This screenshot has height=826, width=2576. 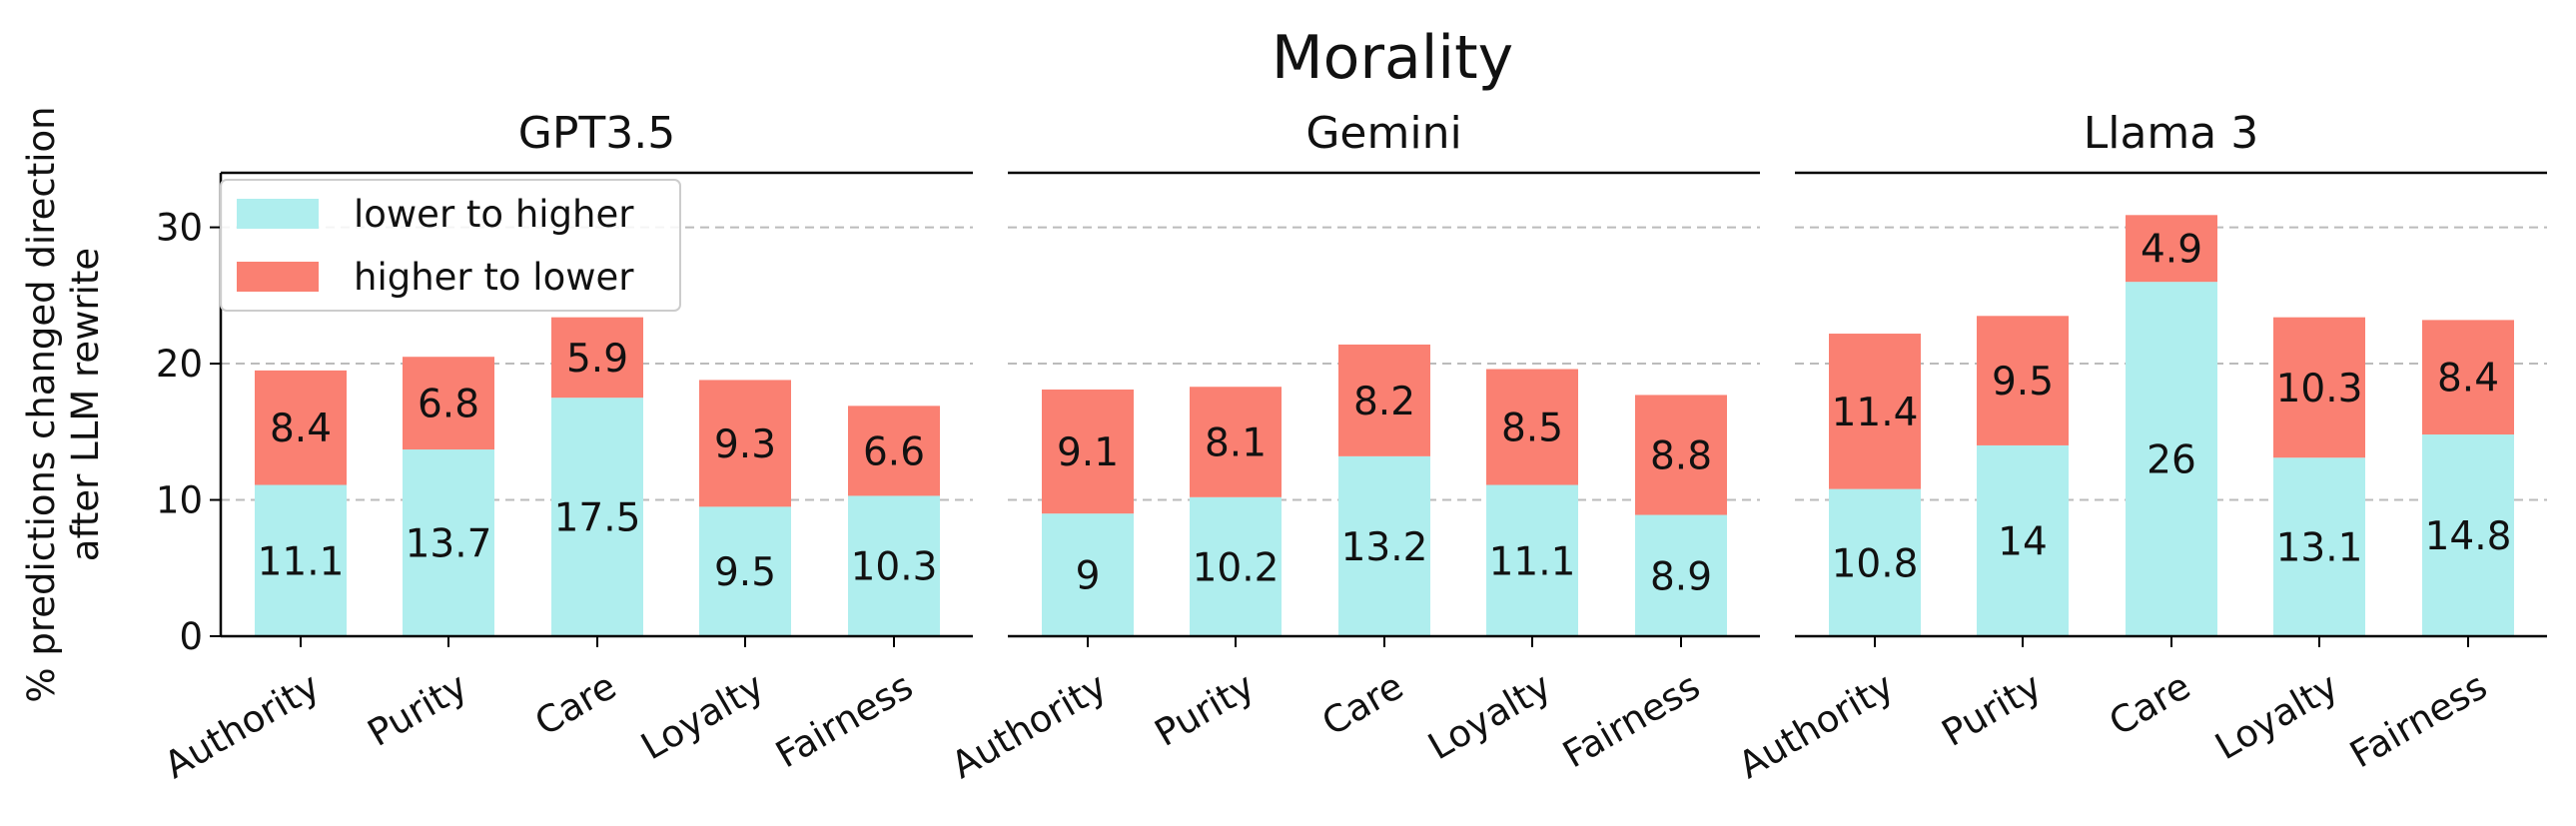 I want to click on value-label-lower-gemini-purity: 10.2, so click(x=1237, y=567).